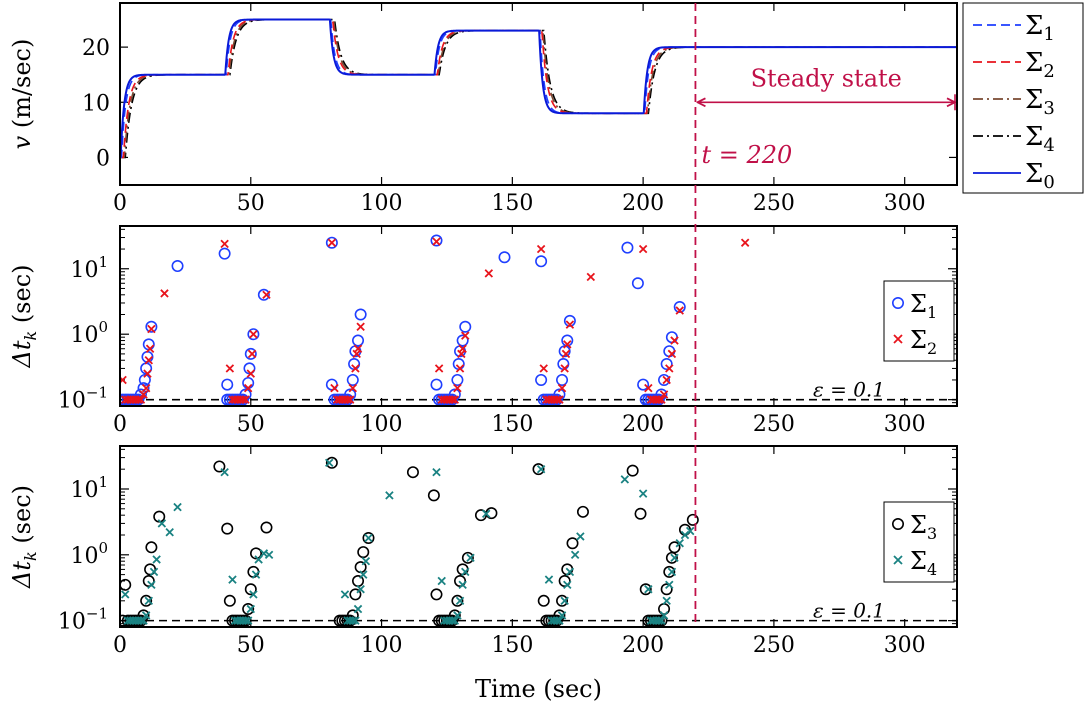  Describe the element at coordinates (96, 48) in the screenshot. I see `y-tick-label: 20` at that location.